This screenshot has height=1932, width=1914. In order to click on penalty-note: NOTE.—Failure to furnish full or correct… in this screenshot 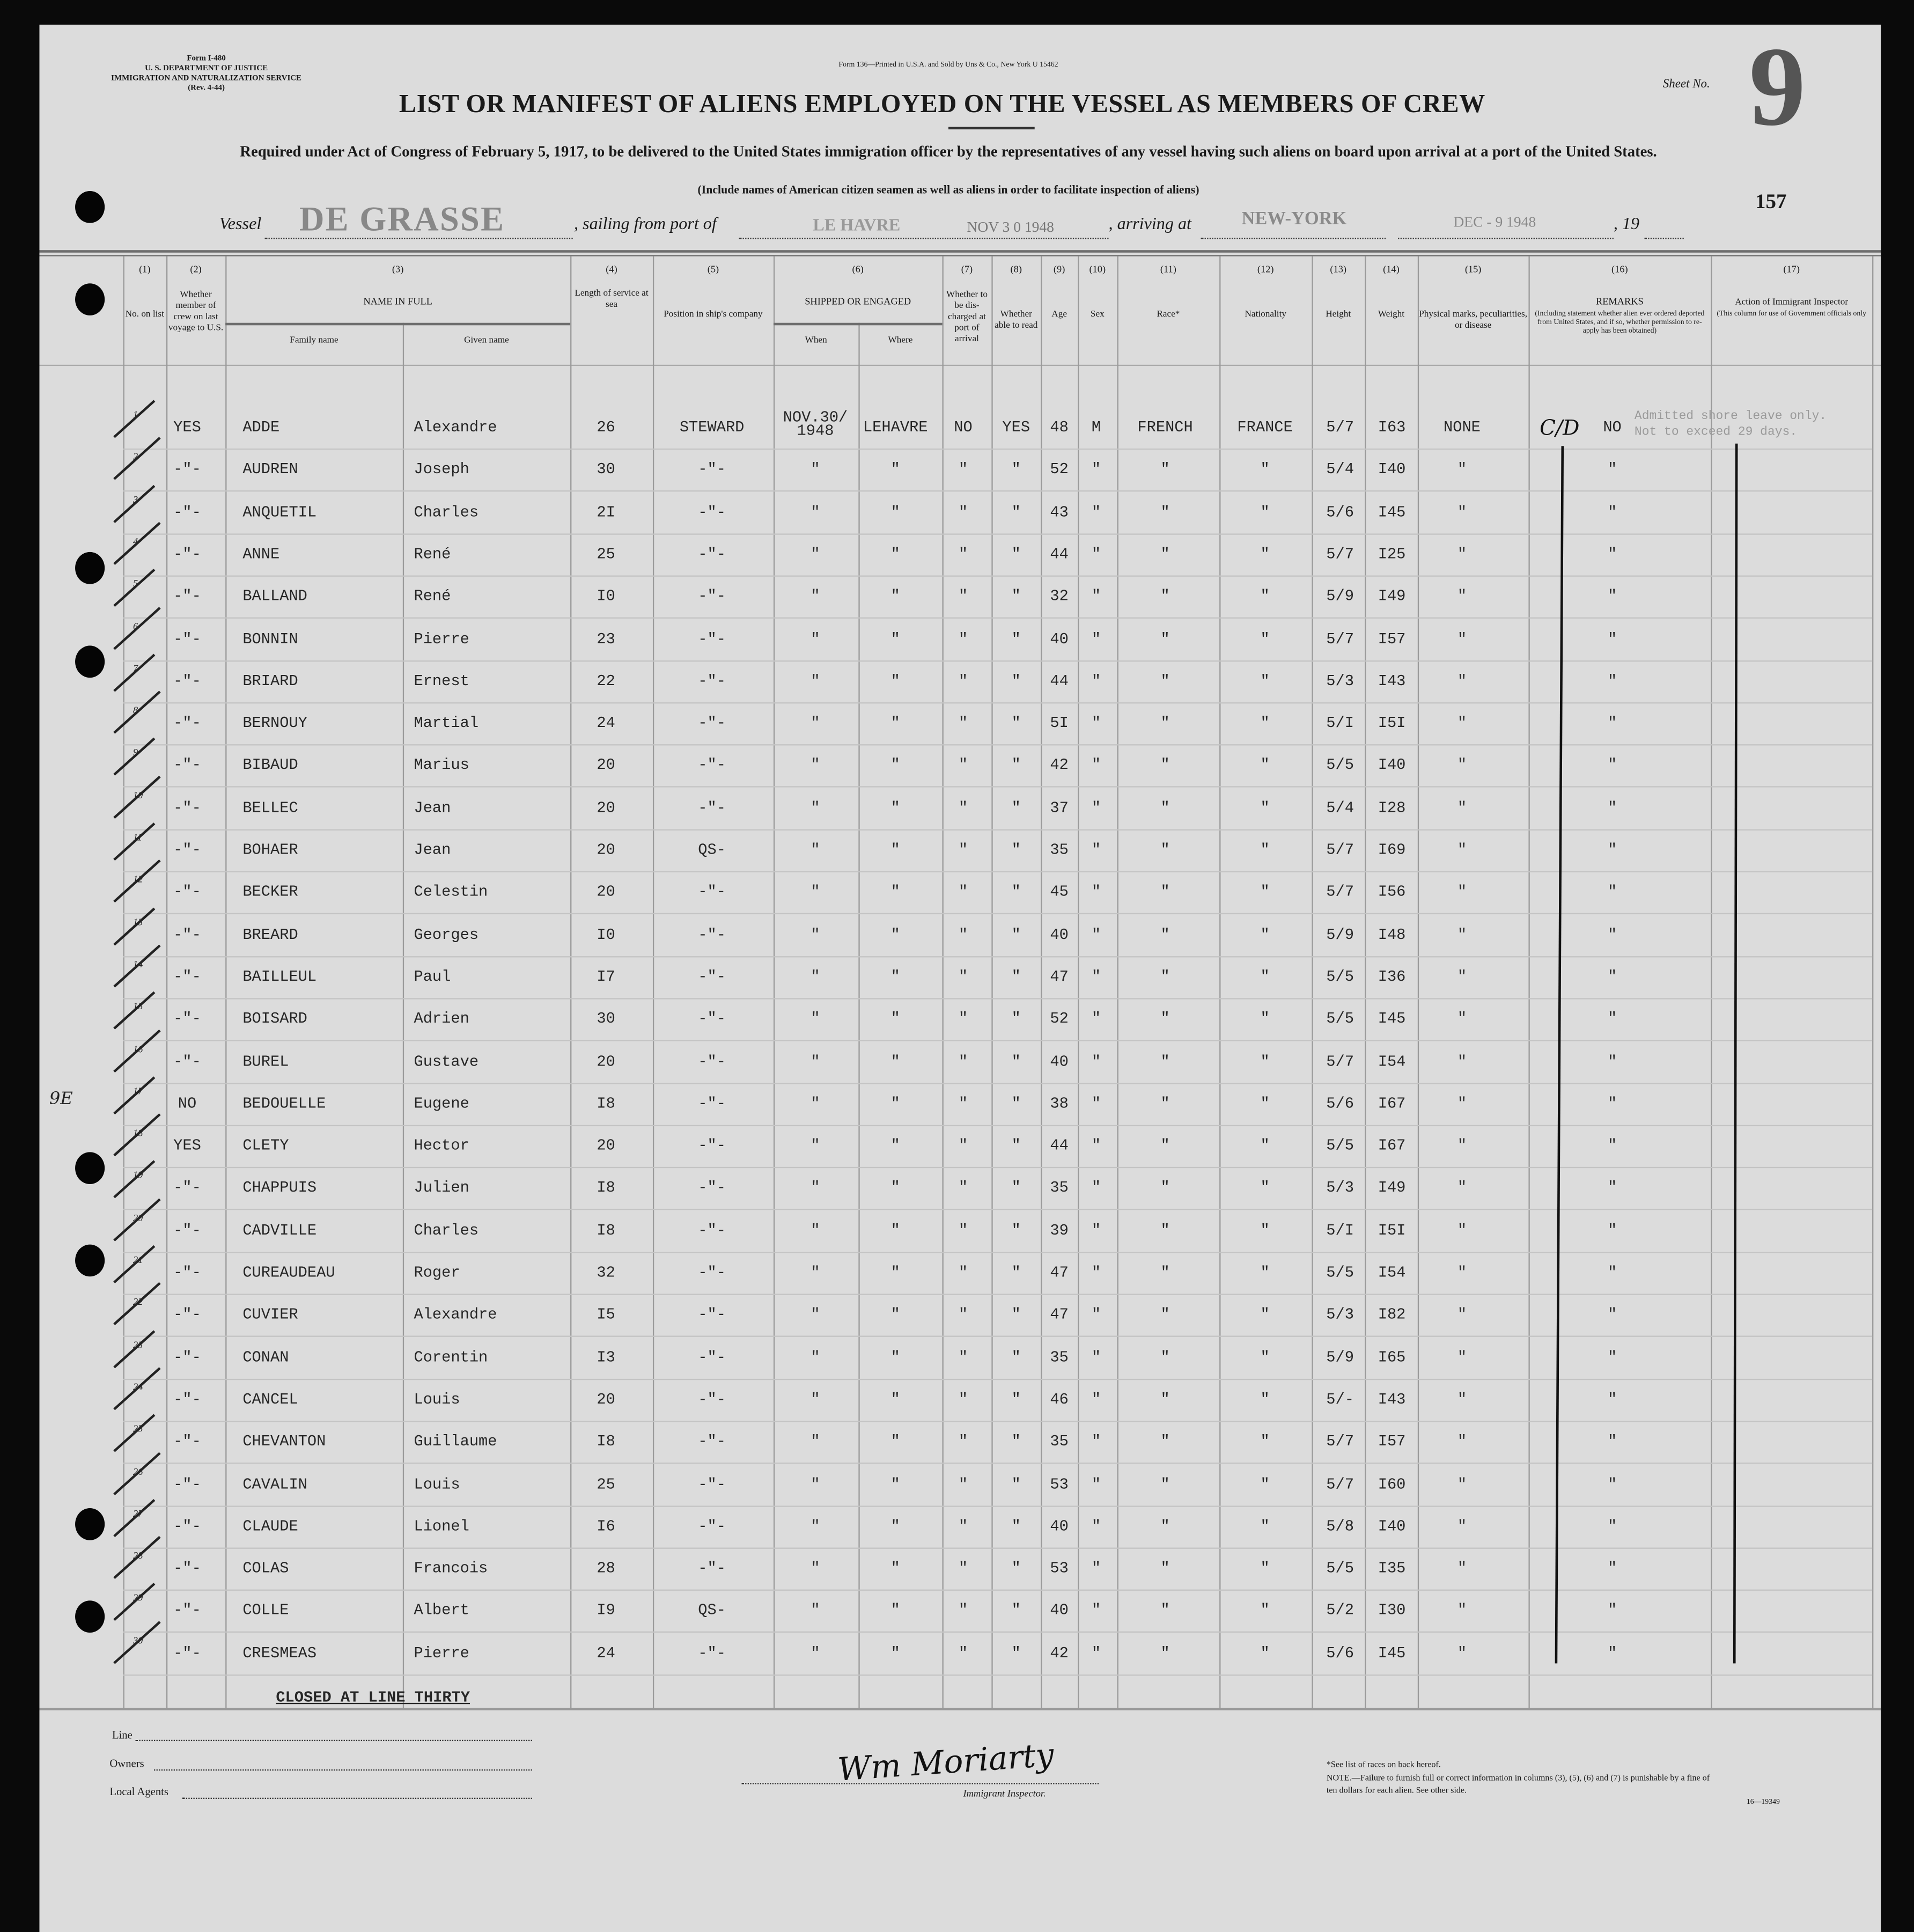, I will do `click(1518, 1784)`.